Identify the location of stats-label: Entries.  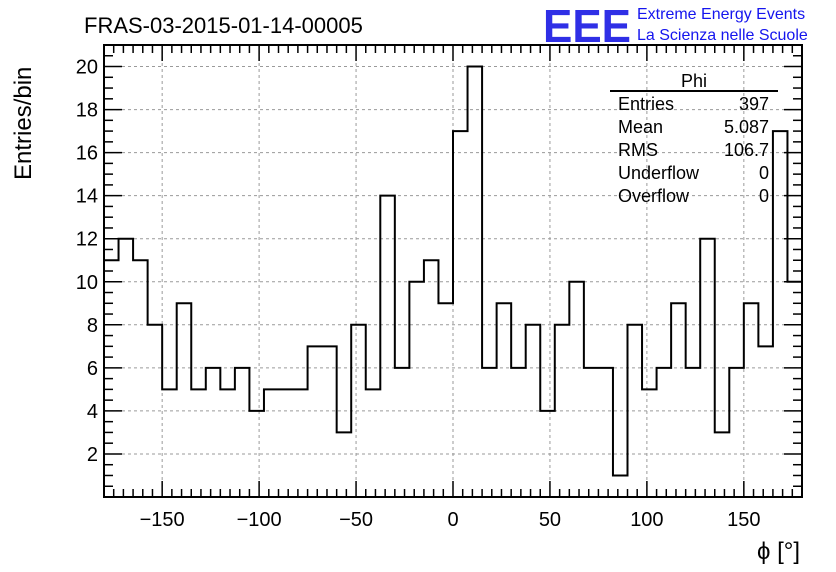
(646, 104).